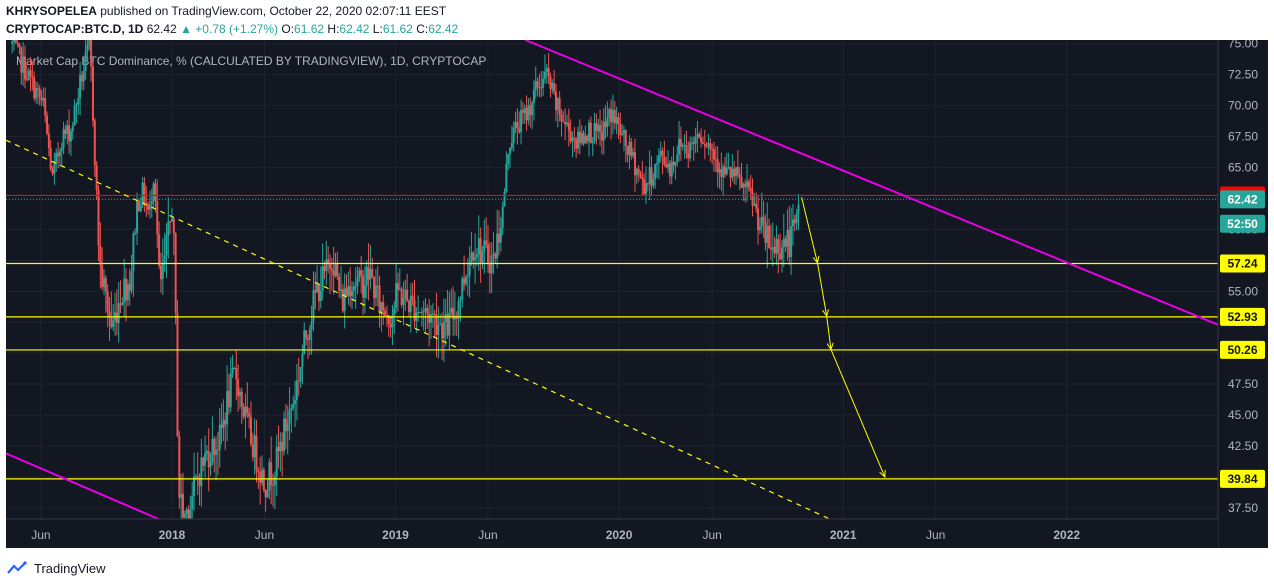 The width and height of the screenshot is (1274, 586). I want to click on time-axis: Jun 2018 Jun 2019 Jun 2020 Jun 2021 Jun 2022, so click(612, 533).